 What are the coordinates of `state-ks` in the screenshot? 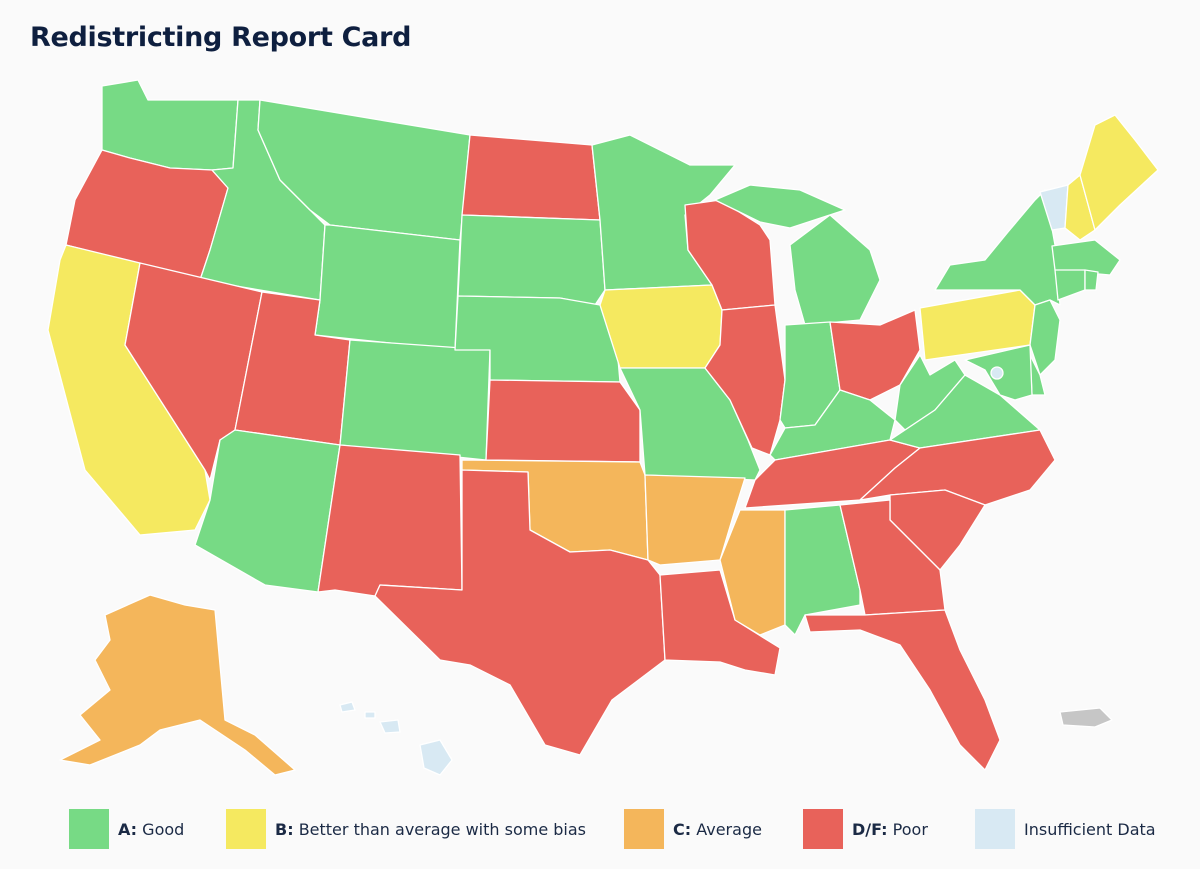 It's located at (563, 421).